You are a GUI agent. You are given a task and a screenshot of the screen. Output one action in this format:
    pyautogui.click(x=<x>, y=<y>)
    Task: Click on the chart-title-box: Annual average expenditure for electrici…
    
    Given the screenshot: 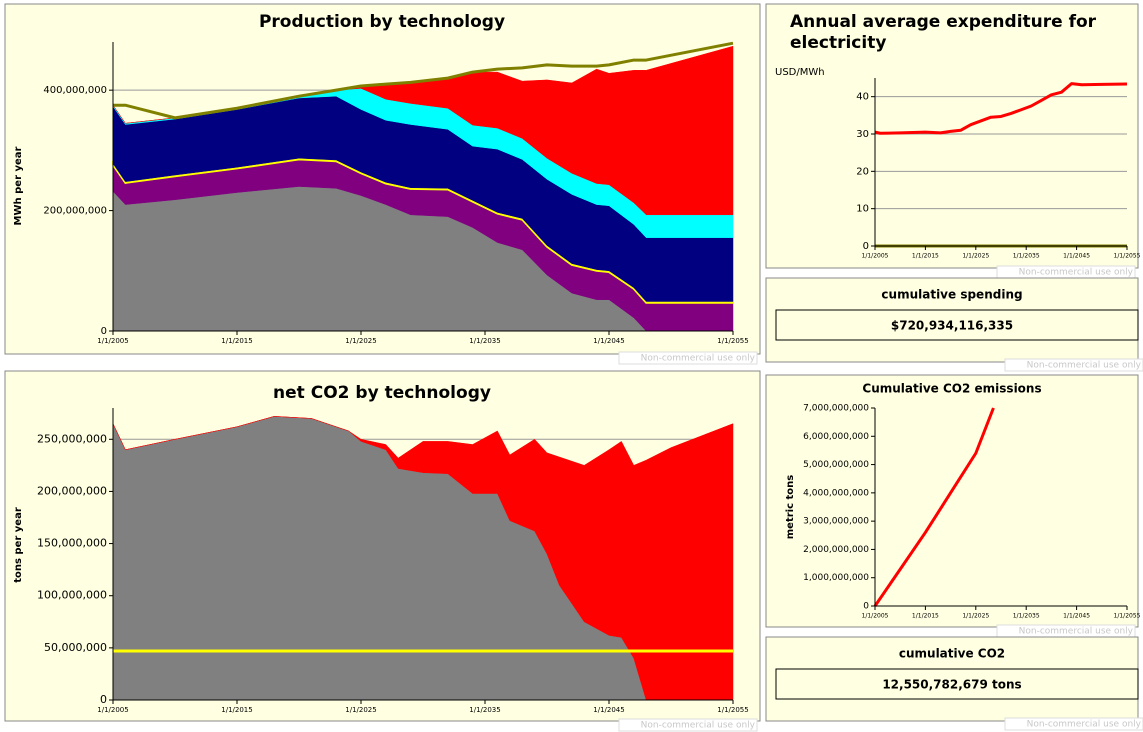 What is the action you would take?
    pyautogui.click(x=943, y=32)
    